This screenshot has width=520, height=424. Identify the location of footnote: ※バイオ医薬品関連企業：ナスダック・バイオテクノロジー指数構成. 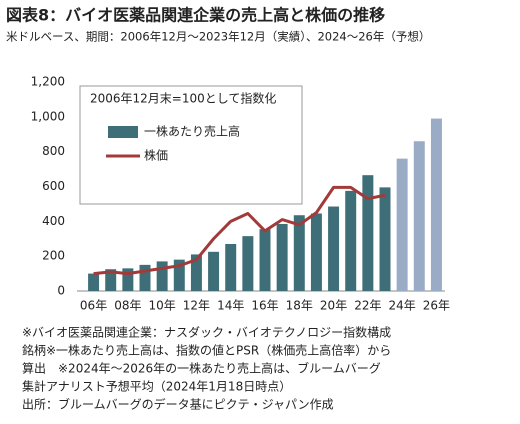
(206, 332).